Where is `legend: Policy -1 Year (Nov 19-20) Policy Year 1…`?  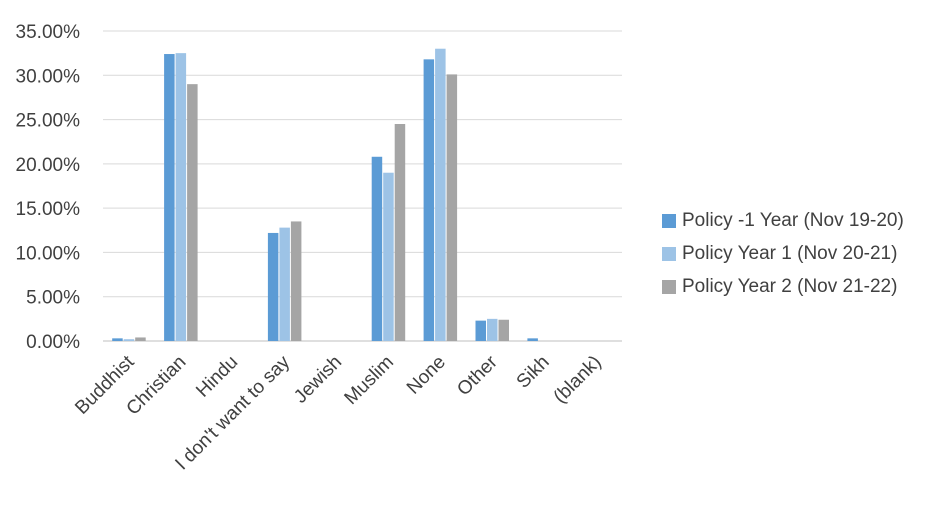 legend: Policy -1 Year (Nov 19-20) Policy Year 1… is located at coordinates (783, 253).